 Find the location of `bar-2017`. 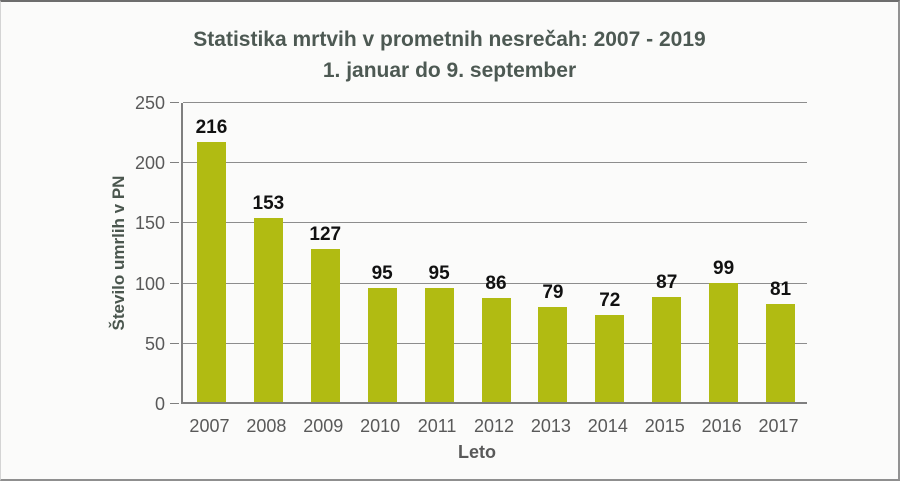

bar-2017 is located at coordinates (781, 353).